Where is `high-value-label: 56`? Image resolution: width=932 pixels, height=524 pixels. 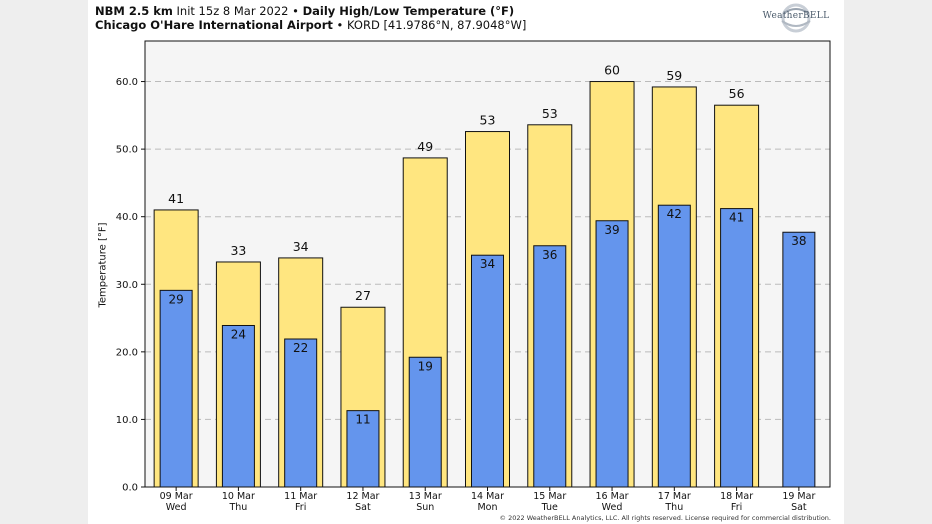
high-value-label: 56 is located at coordinates (737, 93).